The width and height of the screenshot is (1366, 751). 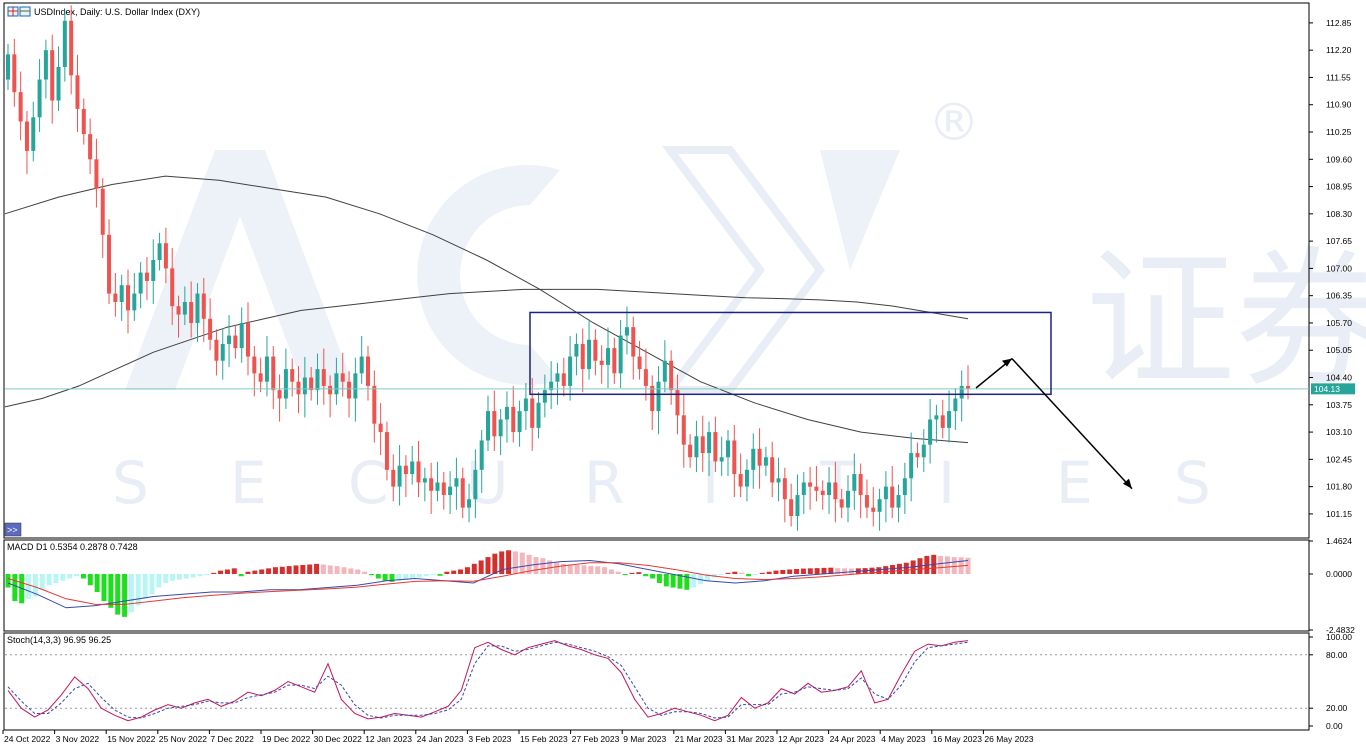 I want to click on time-tick-label: 7 Dec 2022, so click(x=232, y=739).